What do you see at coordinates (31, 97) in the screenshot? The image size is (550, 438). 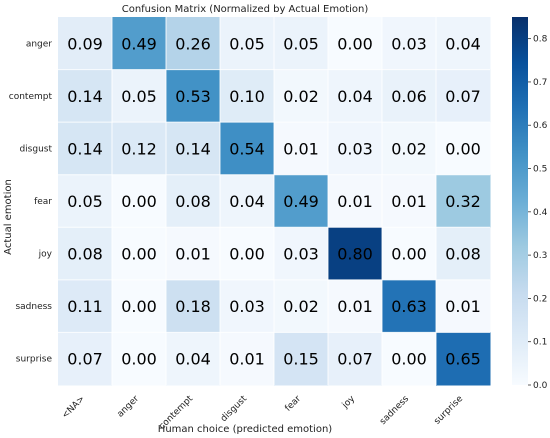 I see `y-tick-label: contempt` at bounding box center [31, 97].